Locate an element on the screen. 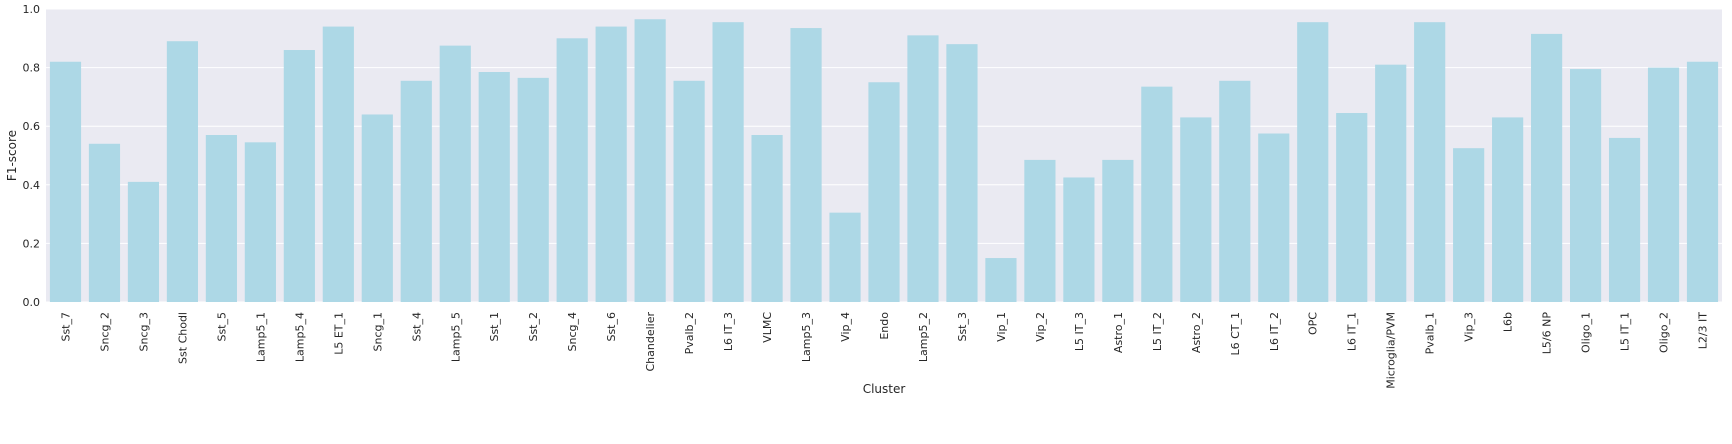 This screenshot has height=444, width=1732. x-tick-label: Sst_3 is located at coordinates (962, 327).